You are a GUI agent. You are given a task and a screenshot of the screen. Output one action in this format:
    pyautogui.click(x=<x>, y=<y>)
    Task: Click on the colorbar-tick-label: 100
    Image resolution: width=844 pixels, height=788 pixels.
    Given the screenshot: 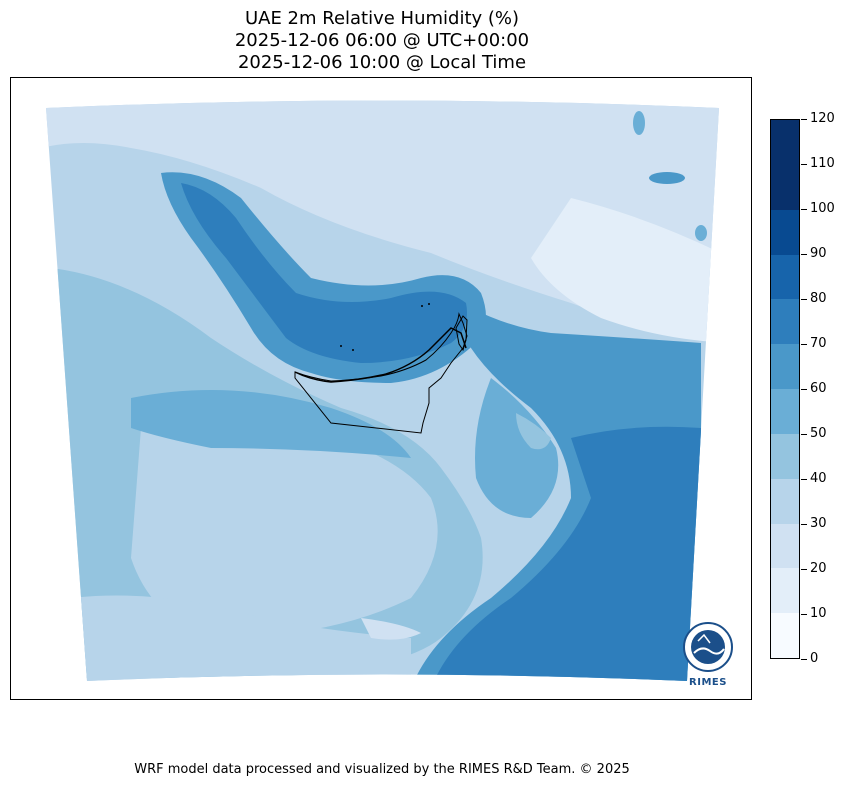 What is the action you would take?
    pyautogui.click(x=822, y=208)
    